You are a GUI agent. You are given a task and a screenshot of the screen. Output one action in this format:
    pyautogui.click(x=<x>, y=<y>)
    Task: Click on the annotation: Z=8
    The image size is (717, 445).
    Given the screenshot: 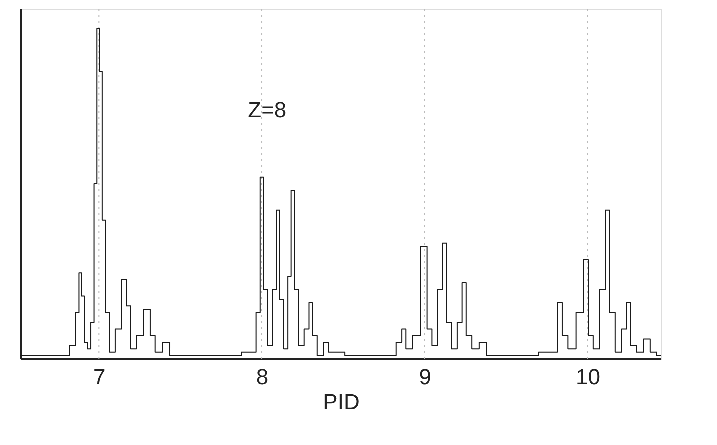 What is the action you would take?
    pyautogui.click(x=267, y=110)
    